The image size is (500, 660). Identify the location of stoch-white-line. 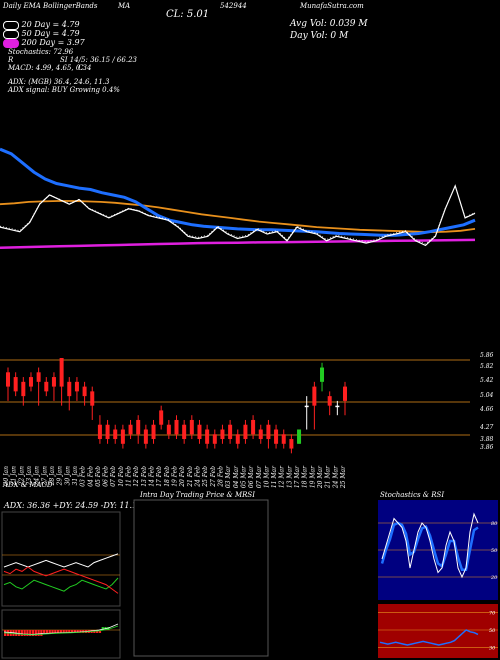
(430, 545).